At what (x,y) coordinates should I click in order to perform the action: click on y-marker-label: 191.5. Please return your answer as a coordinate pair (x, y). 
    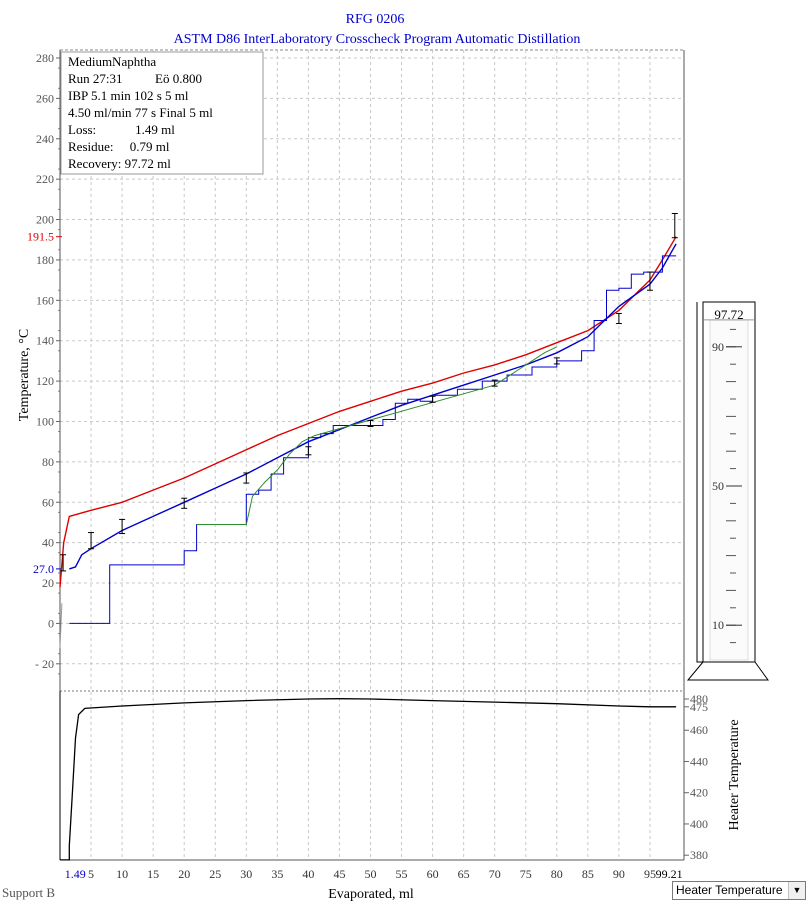
    Looking at the image, I should click on (40, 237).